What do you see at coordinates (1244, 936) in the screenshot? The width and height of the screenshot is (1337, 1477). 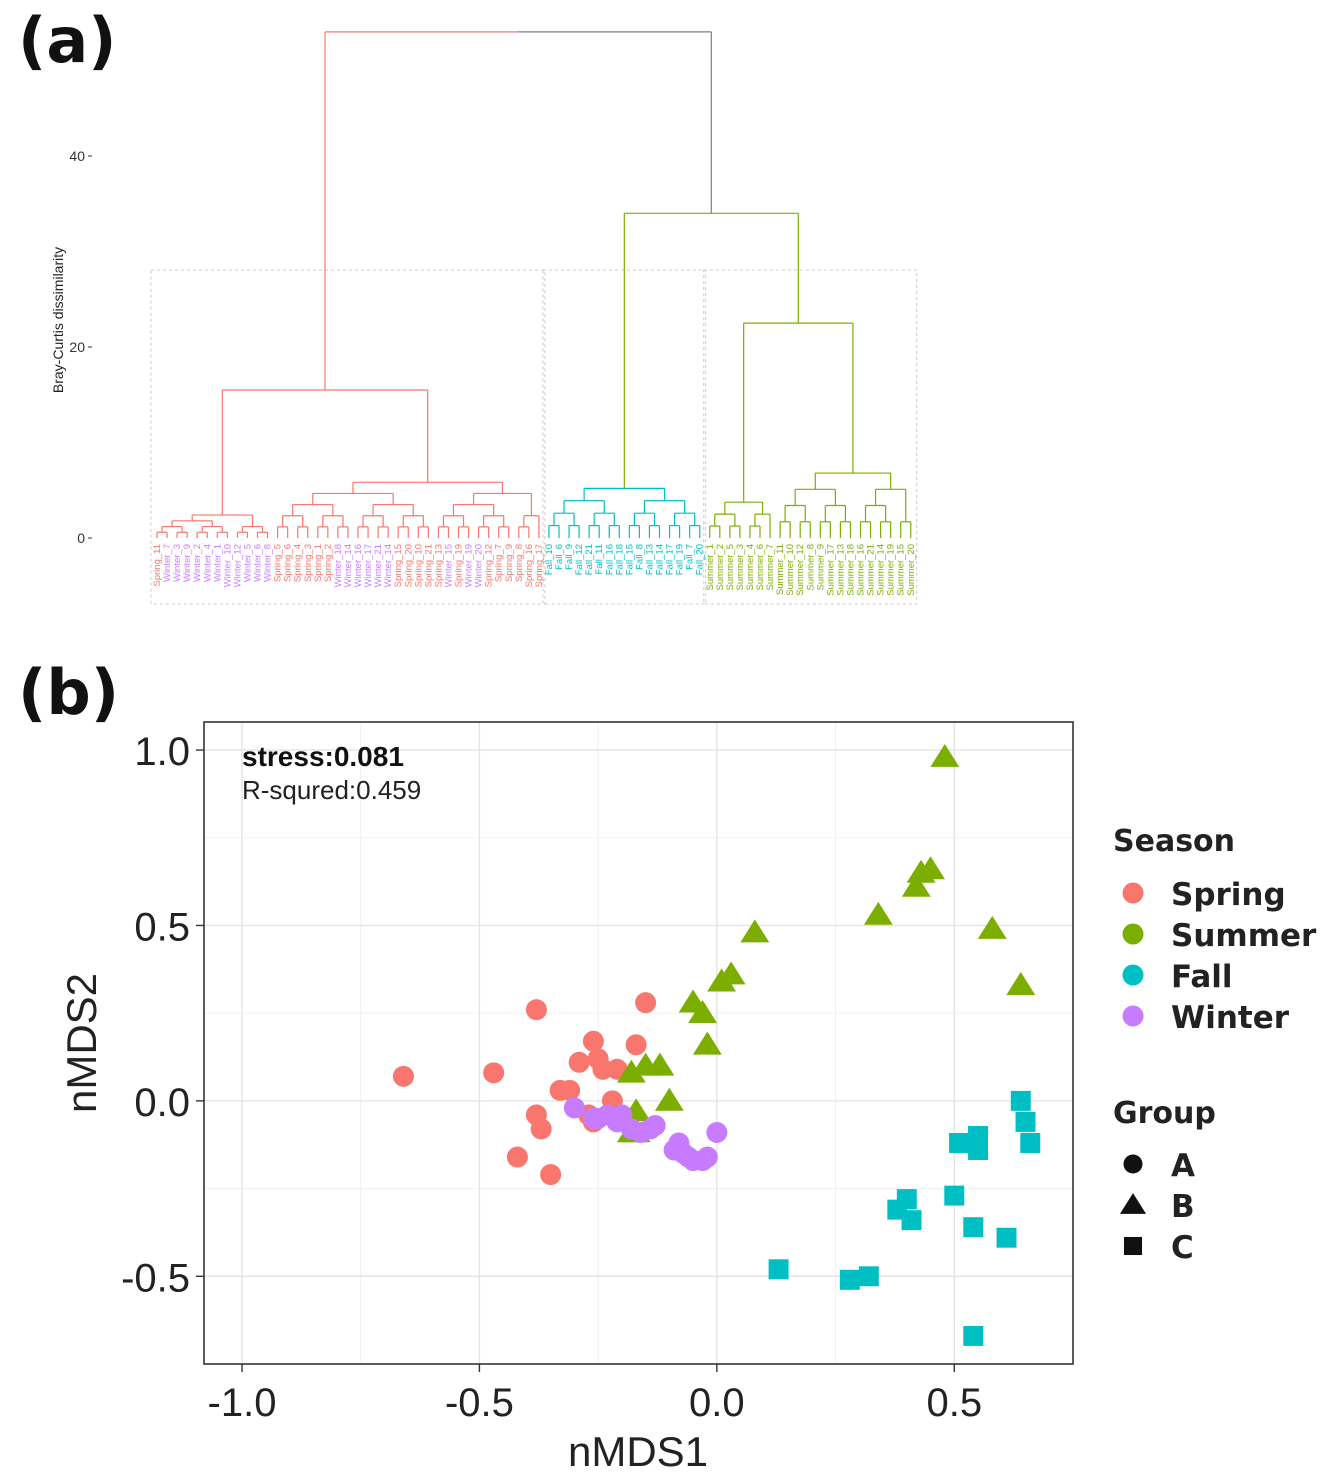 I see `legend-label-summer: Summer` at bounding box center [1244, 936].